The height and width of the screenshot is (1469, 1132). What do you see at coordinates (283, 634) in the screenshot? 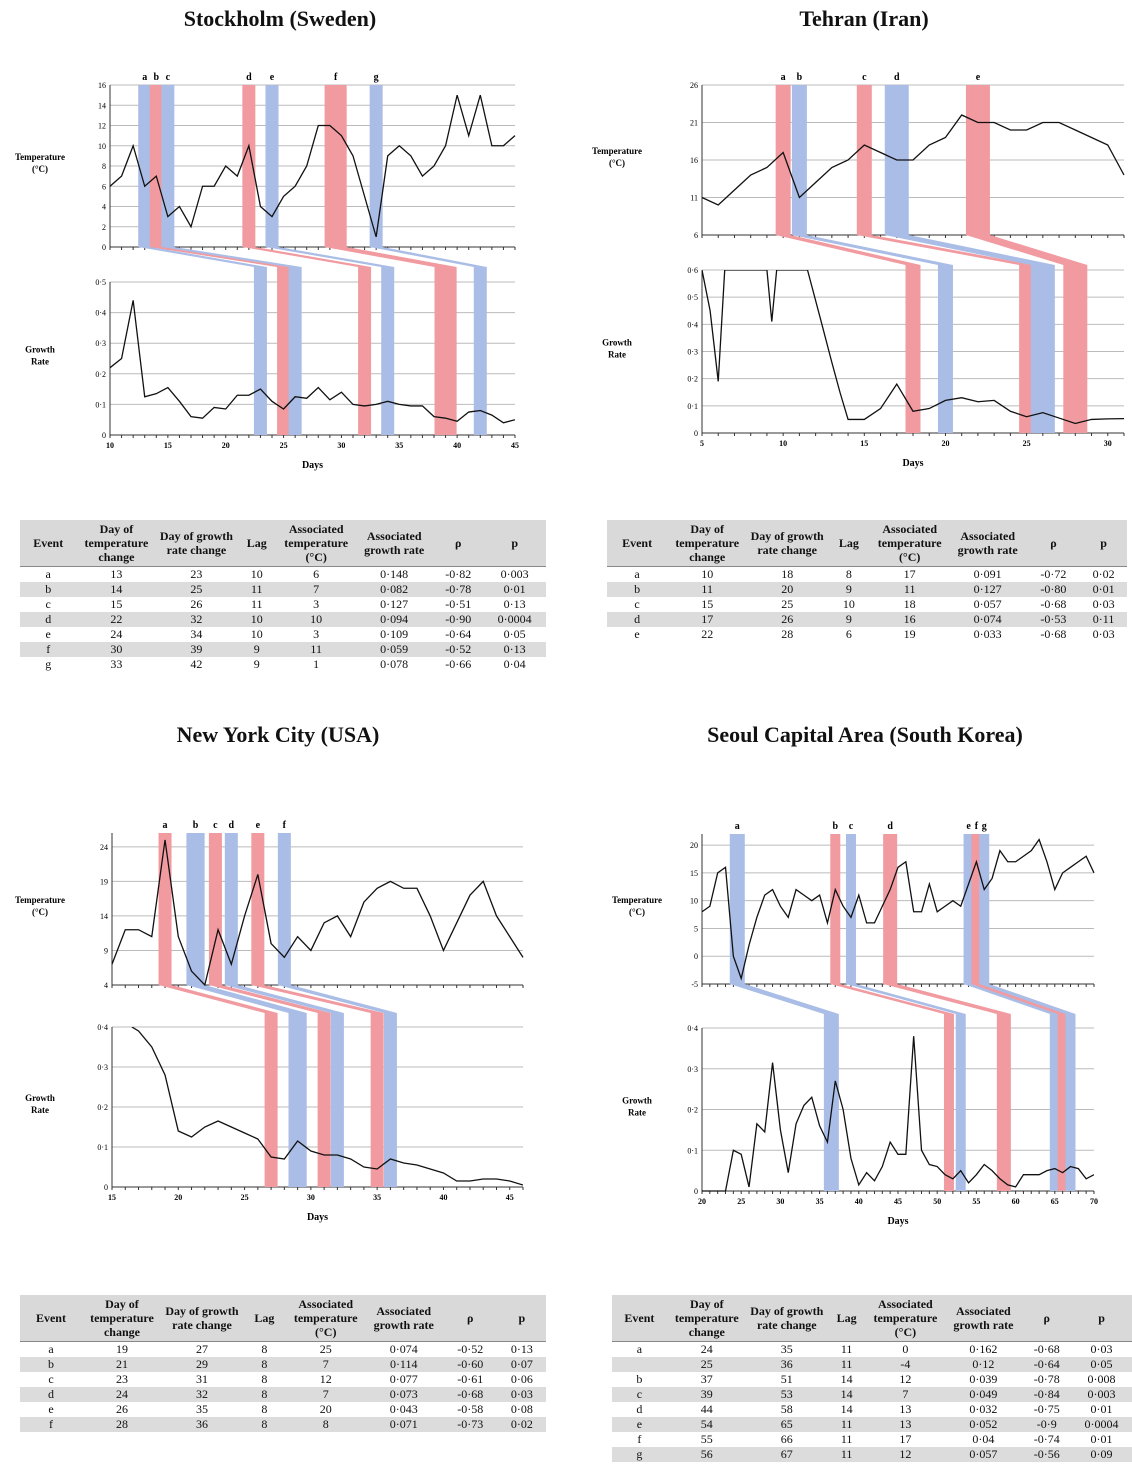
I see `table-row: e 24 34 10 3 0·109 -0·64 0·05` at bounding box center [283, 634].